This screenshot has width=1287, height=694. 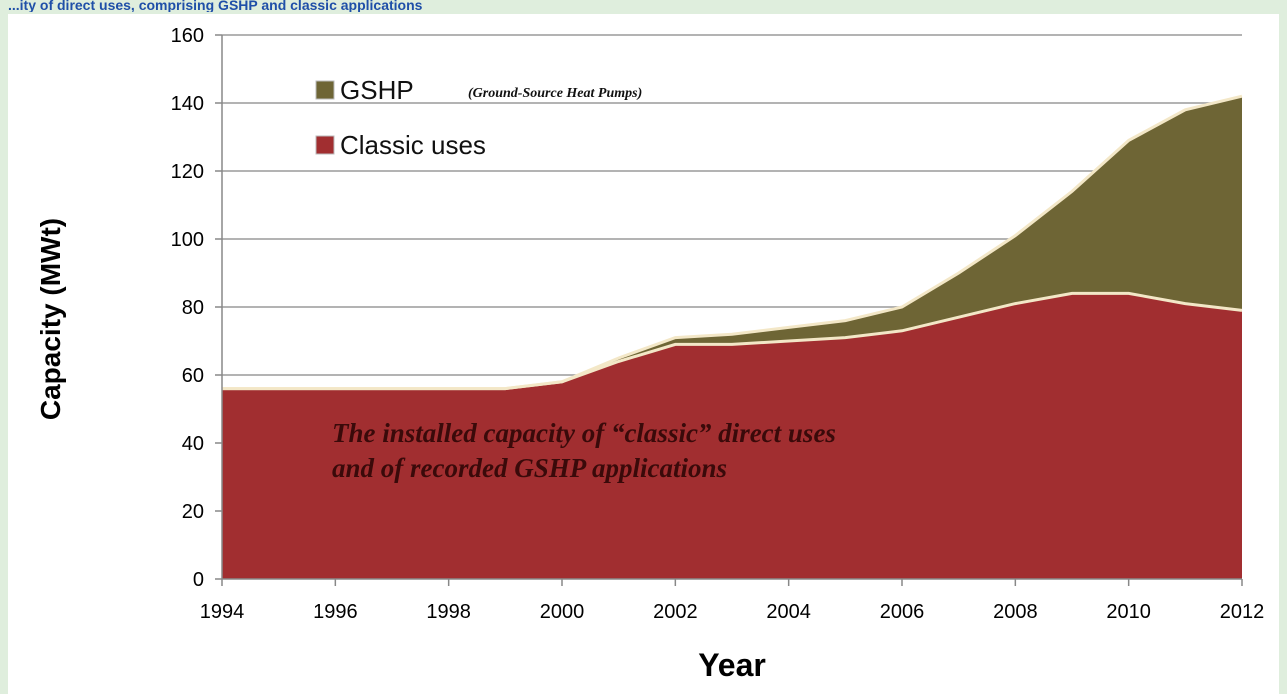 I want to click on x-tick-label-1996: 1996, so click(x=335, y=612).